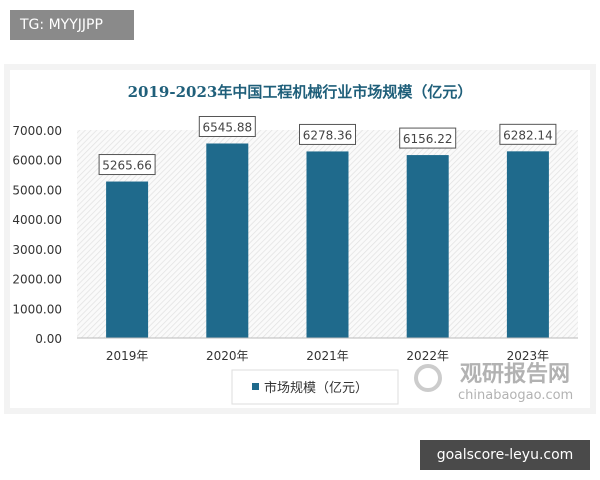 Image resolution: width=600 pixels, height=480 pixels. Describe the element at coordinates (37, 280) in the screenshot. I see `y-tick-label: 2000.00` at that location.